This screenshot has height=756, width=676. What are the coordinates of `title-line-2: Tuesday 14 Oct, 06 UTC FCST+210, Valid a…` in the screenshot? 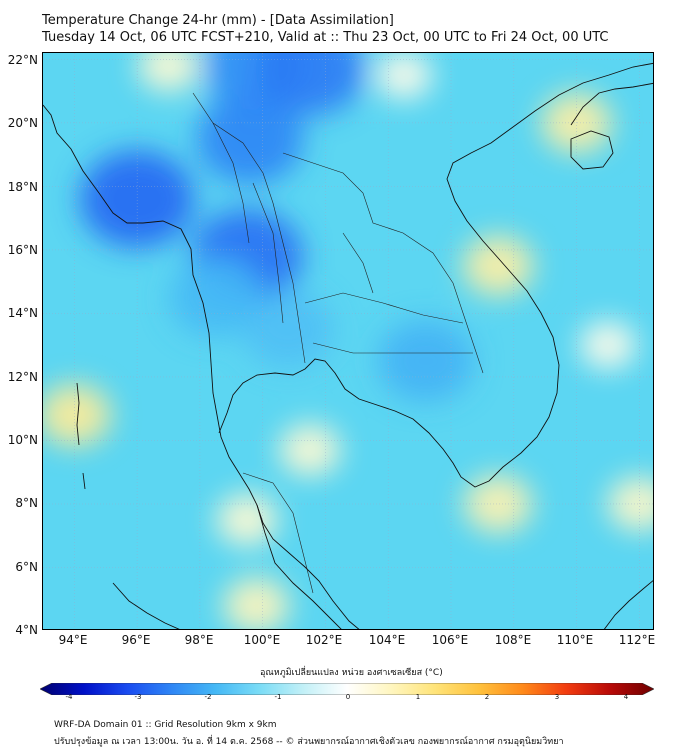 It's located at (325, 37).